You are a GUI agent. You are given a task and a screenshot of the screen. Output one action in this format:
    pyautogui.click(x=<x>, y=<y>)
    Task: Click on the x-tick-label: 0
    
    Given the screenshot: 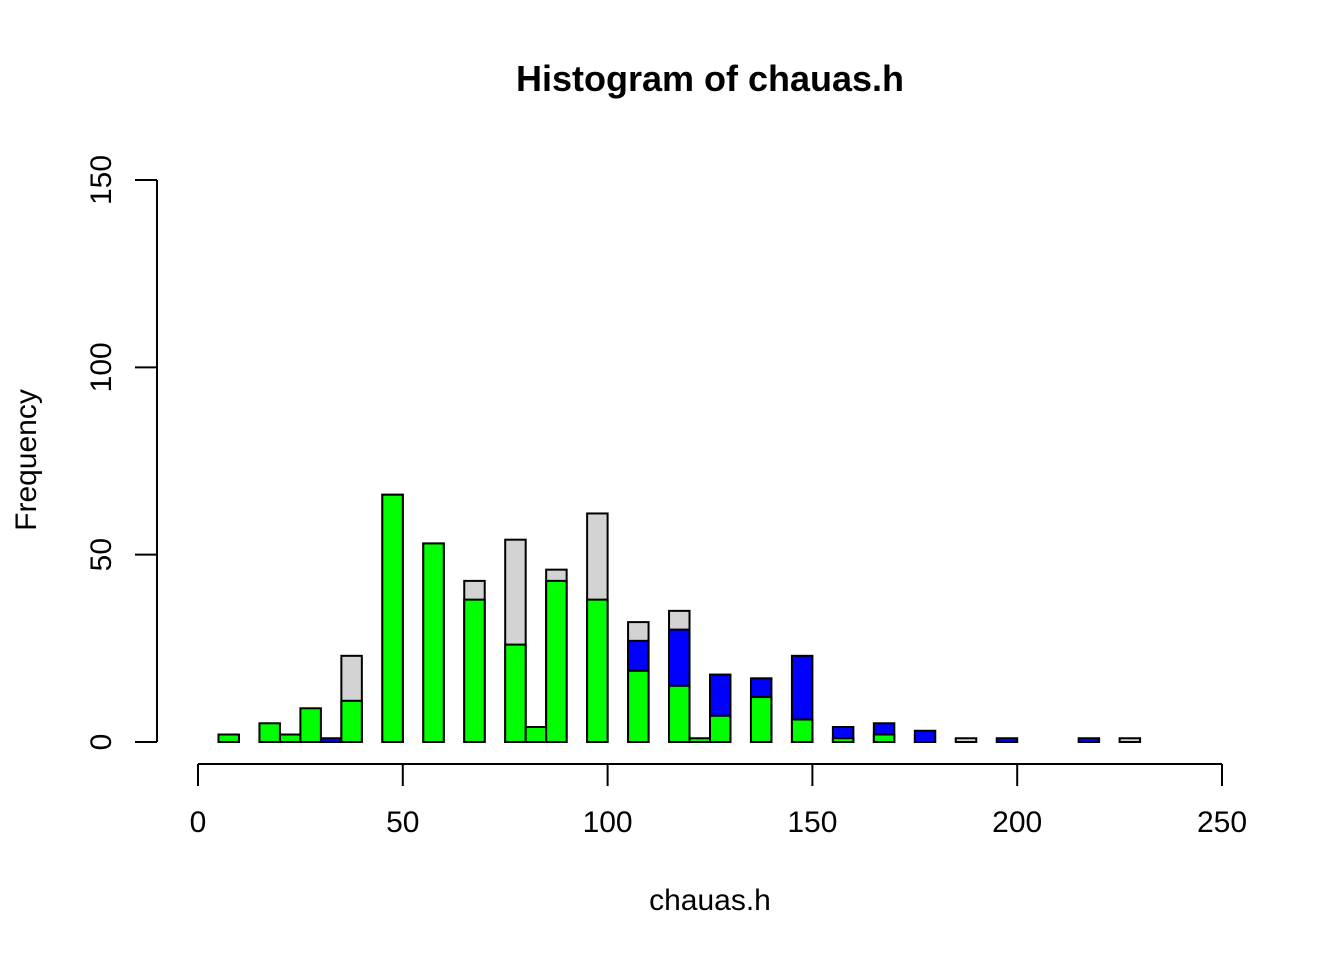 What is the action you would take?
    pyautogui.click(x=198, y=822)
    